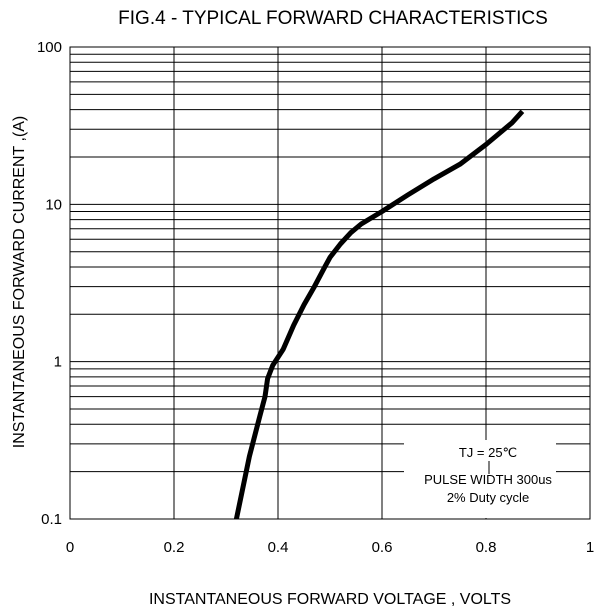  Describe the element at coordinates (19, 282) in the screenshot. I see `y-axis-label: INSTANTANEOUS FORWARD CURRENT ,(A)` at that location.